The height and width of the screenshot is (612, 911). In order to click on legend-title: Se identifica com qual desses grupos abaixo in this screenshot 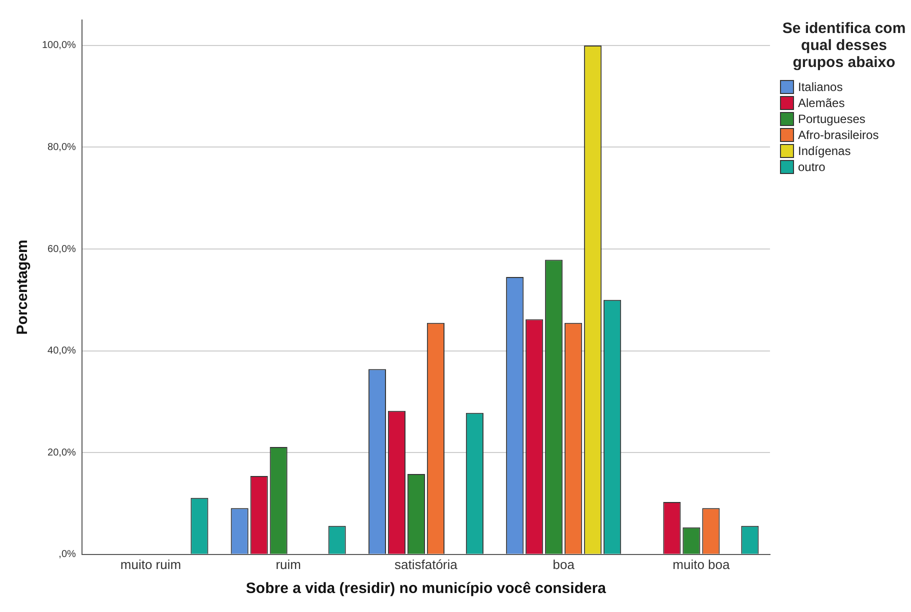, I will do `click(844, 45)`.